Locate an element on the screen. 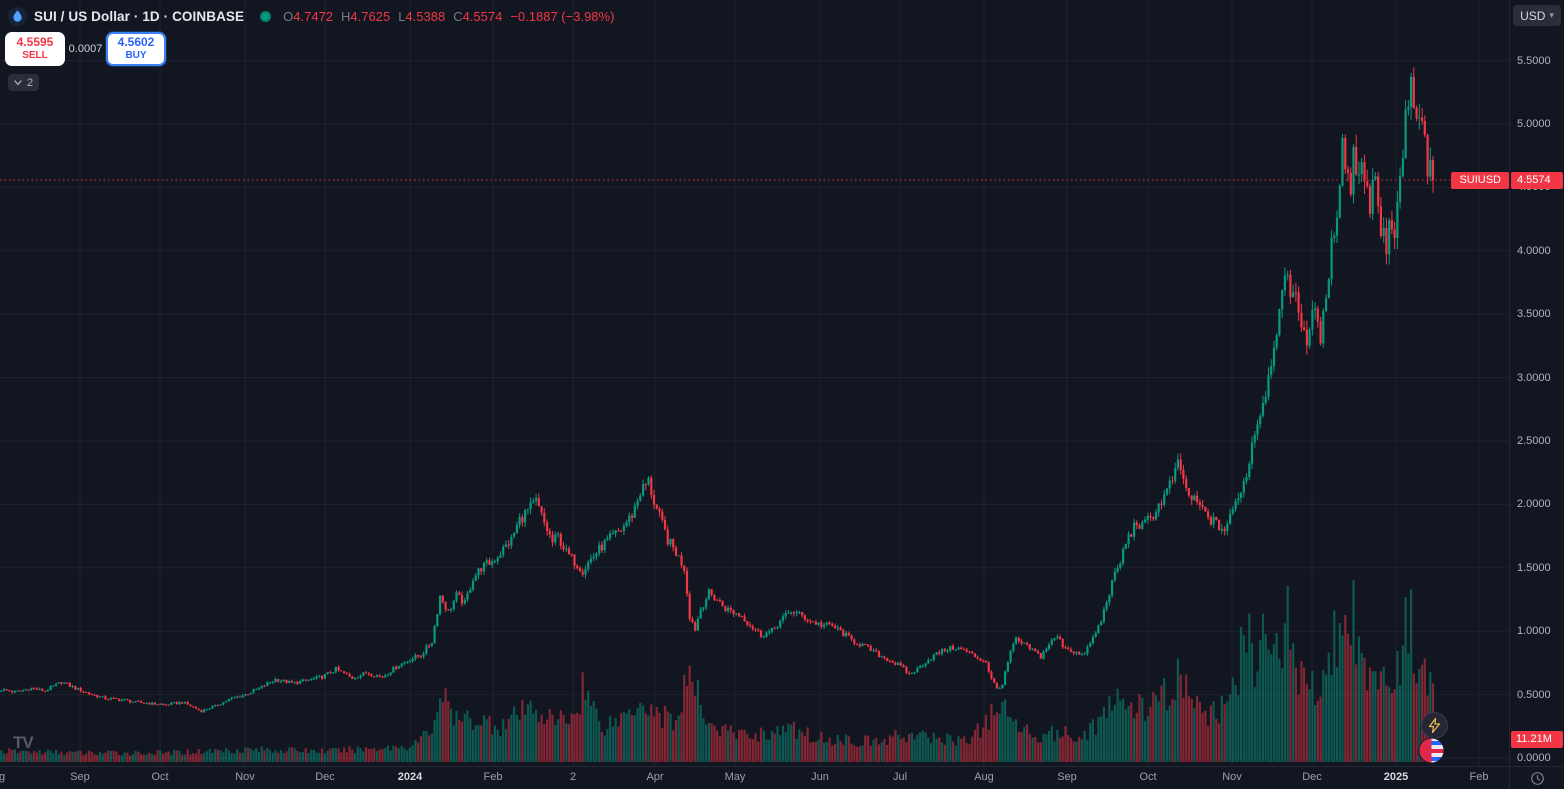 Image resolution: width=1564 pixels, height=789 pixels. time-tick: May is located at coordinates (735, 777).